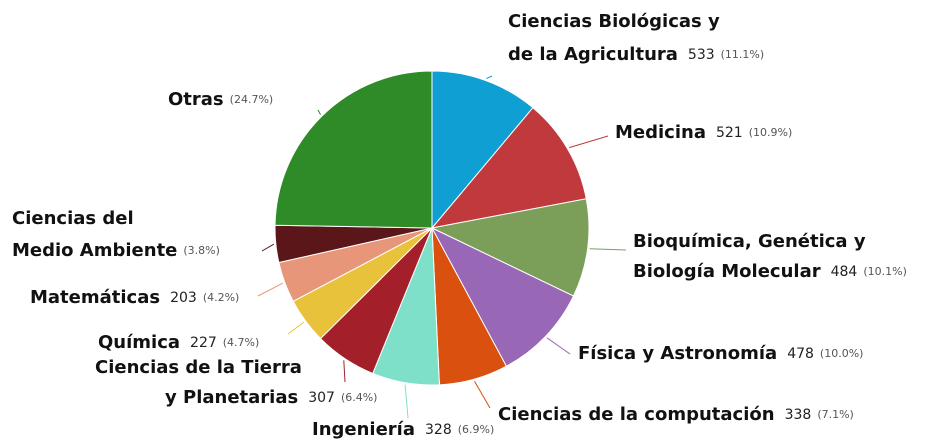  What do you see at coordinates (438, 430) in the screenshot?
I see `count: 328` at bounding box center [438, 430].